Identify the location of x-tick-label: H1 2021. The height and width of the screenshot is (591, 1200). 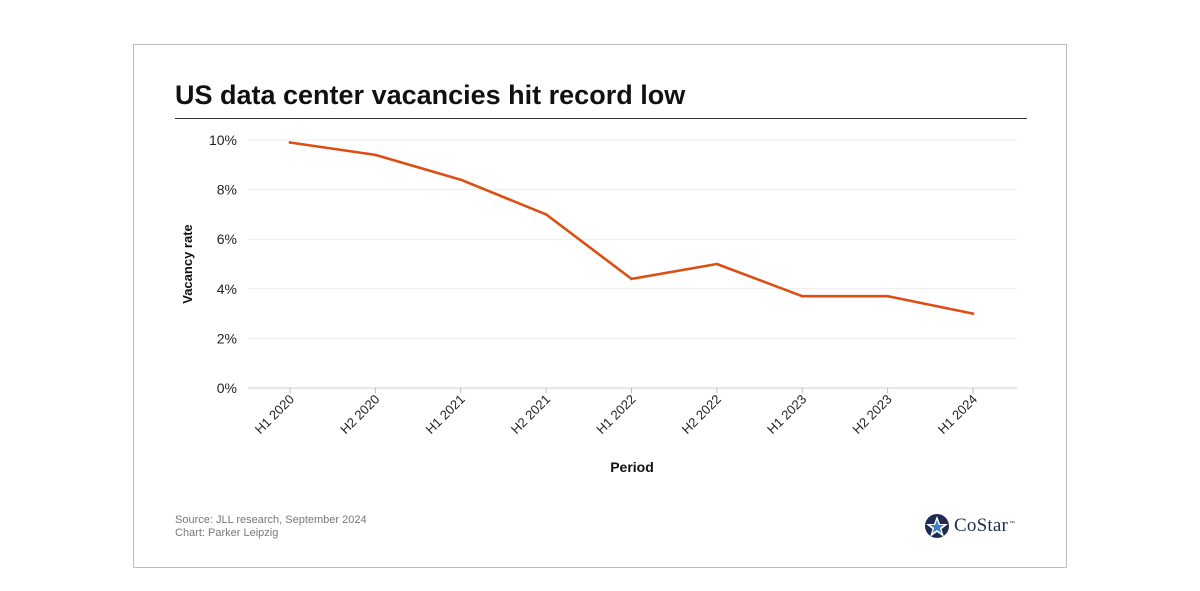
(445, 414).